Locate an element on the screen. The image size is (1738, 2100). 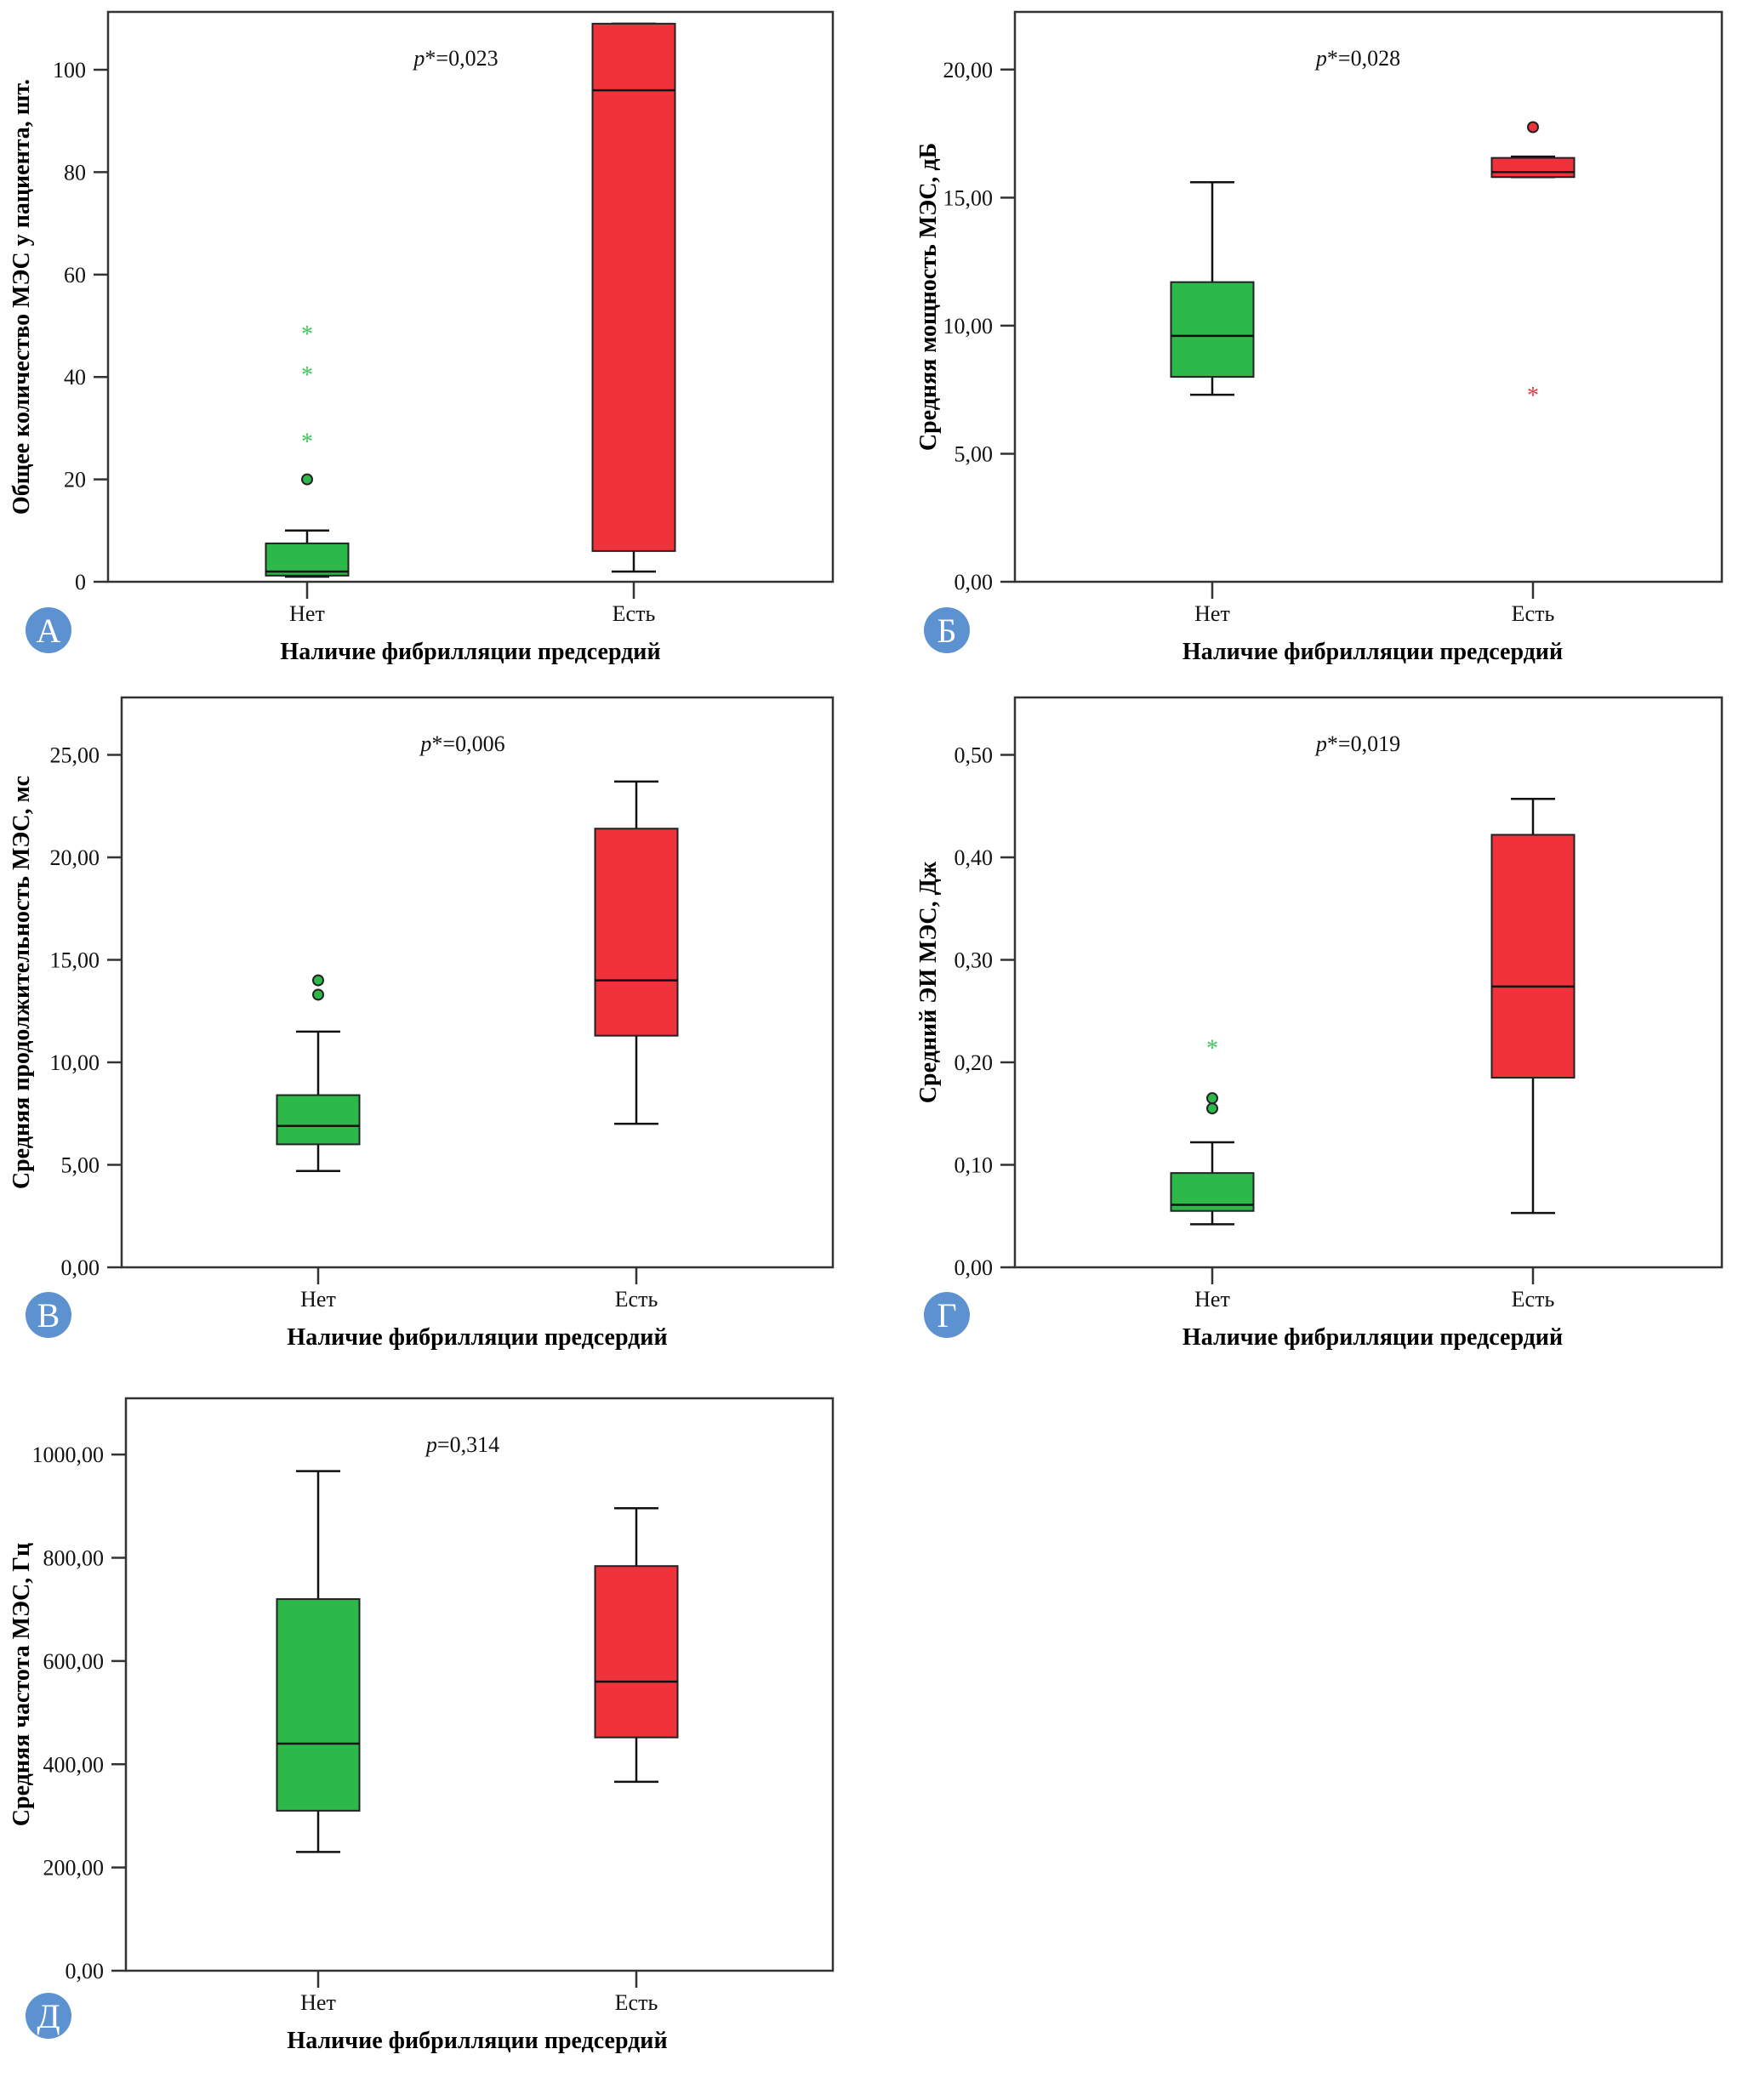
y-tick-label: 80 is located at coordinates (75, 172).